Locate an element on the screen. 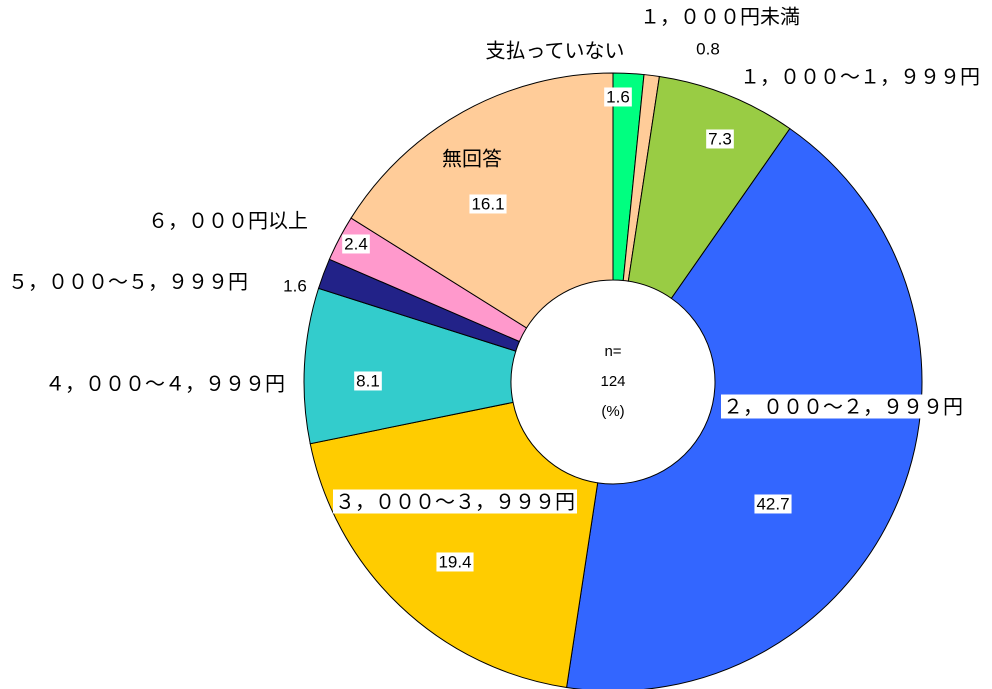  value-label: 7.3 is located at coordinates (720, 138).